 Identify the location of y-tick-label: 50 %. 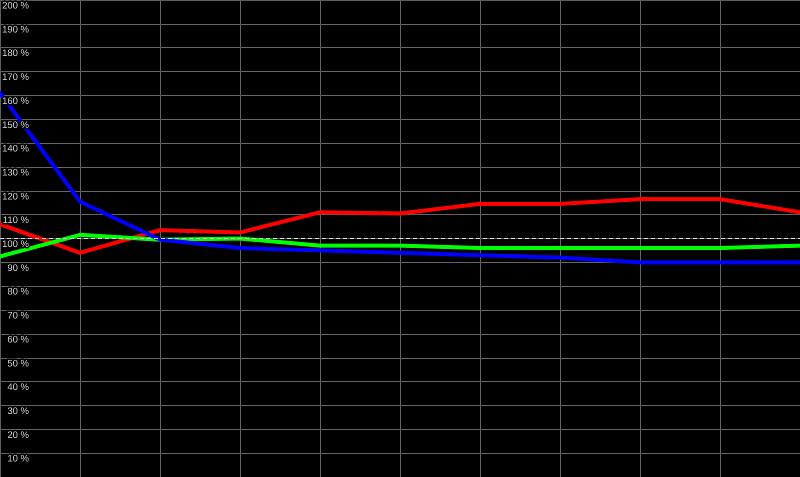
(18, 364).